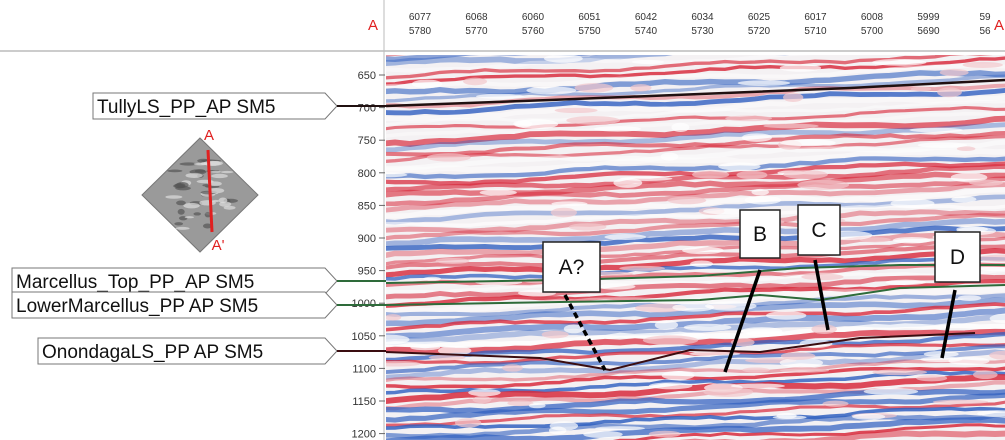  Describe the element at coordinates (928, 17) in the screenshot. I see `trace-label: 5999` at that location.